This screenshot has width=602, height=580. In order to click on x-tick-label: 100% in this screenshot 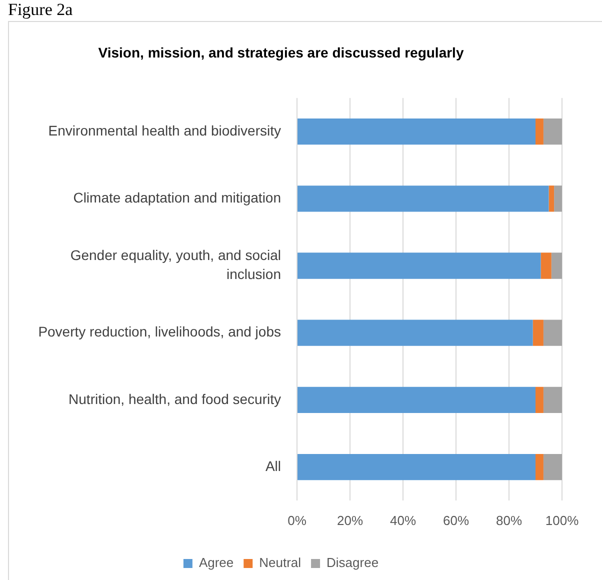, I will do `click(562, 520)`.